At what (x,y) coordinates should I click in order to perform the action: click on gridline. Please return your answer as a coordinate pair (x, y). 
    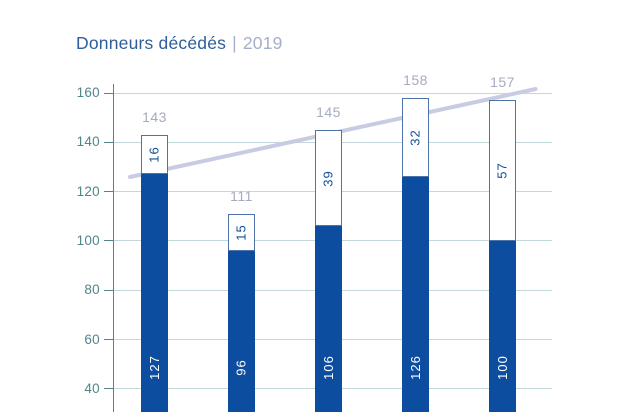
    Looking at the image, I should click on (332, 93).